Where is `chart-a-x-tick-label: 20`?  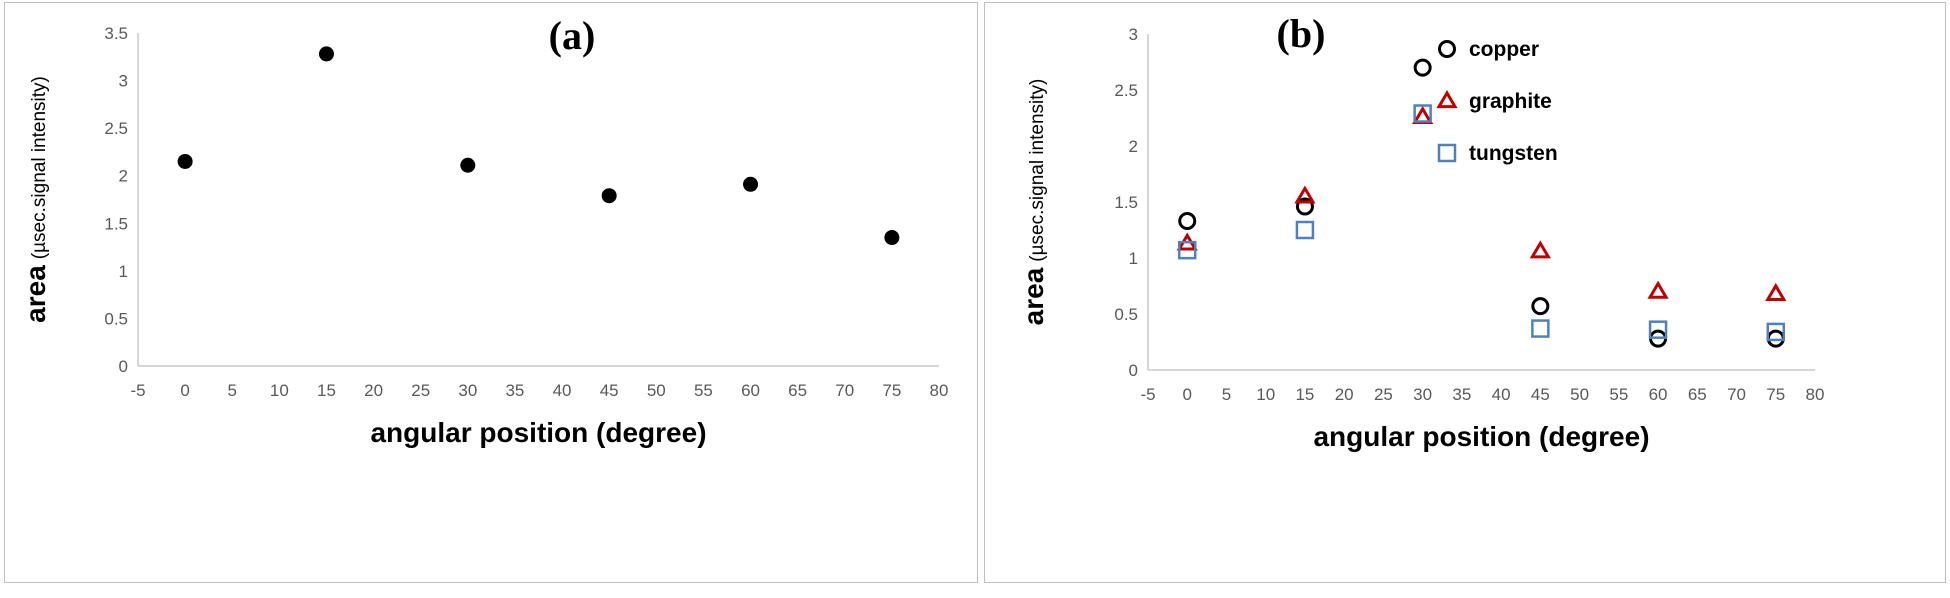
chart-a-x-tick-label: 20 is located at coordinates (373, 390).